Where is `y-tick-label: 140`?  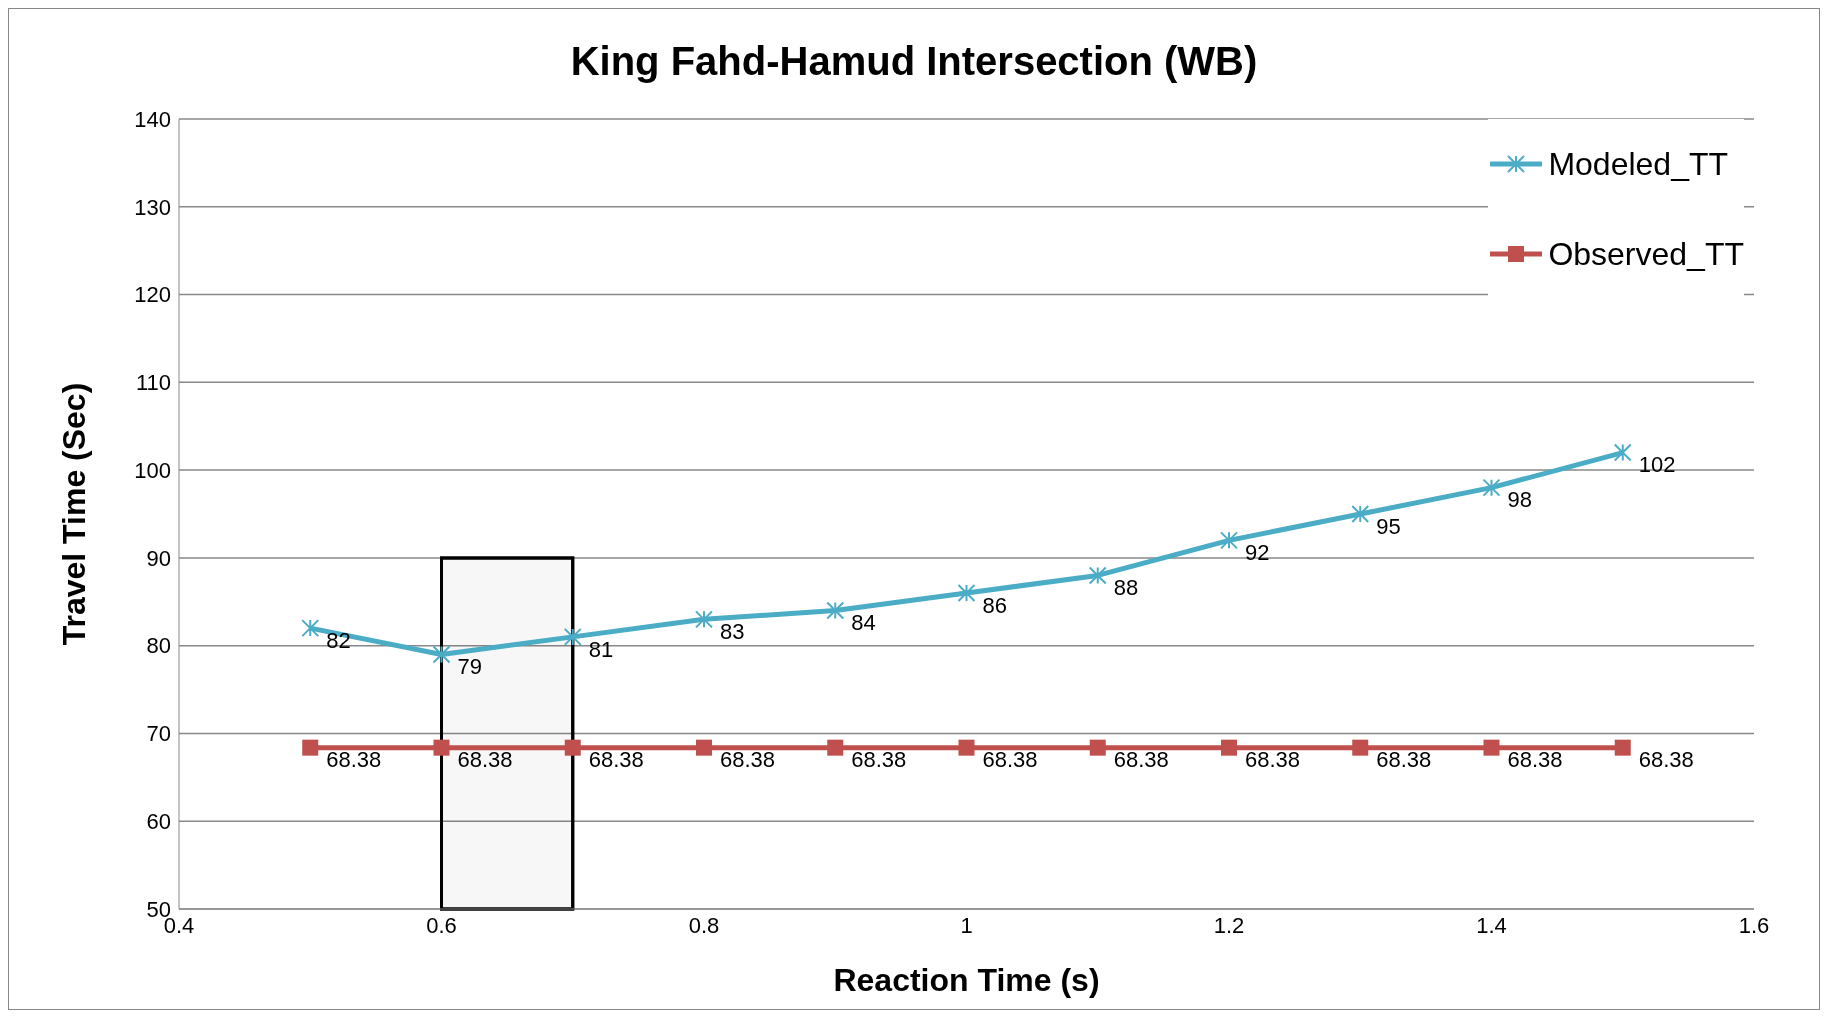 y-tick-label: 140 is located at coordinates (152, 119).